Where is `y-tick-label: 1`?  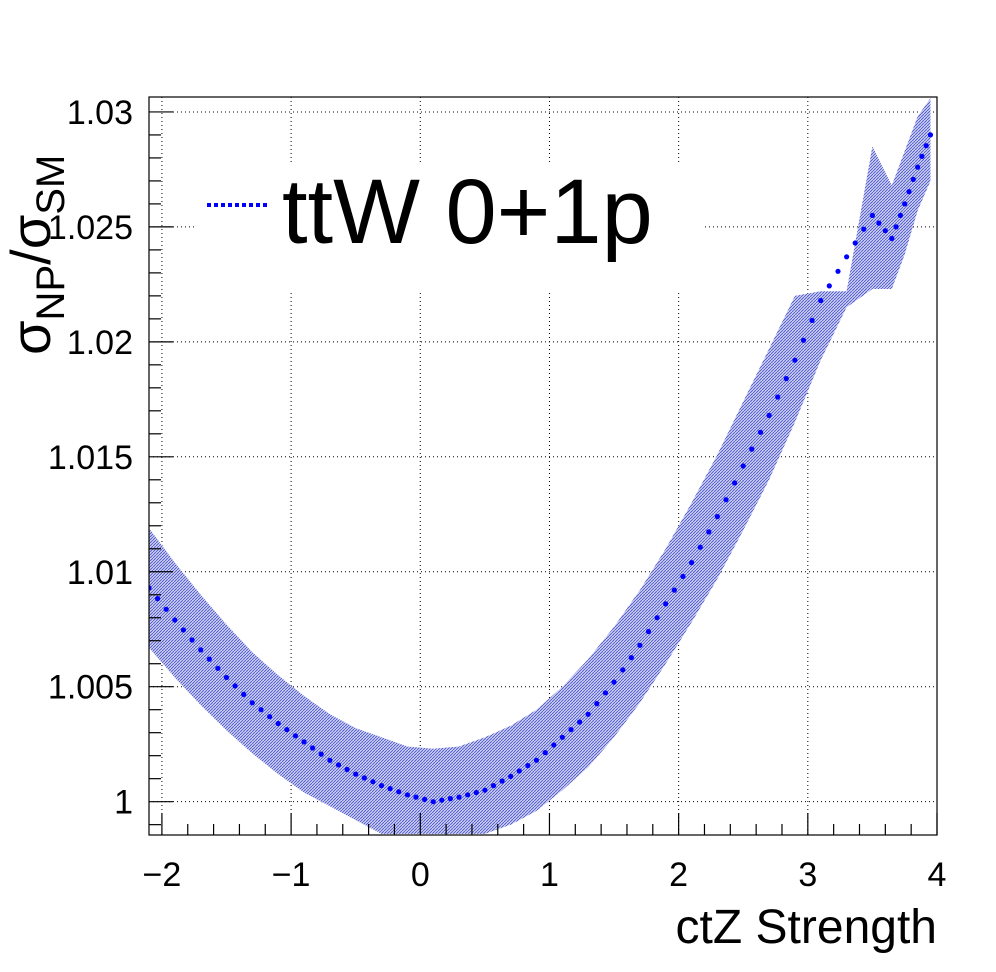
y-tick-label: 1 is located at coordinates (123, 803).